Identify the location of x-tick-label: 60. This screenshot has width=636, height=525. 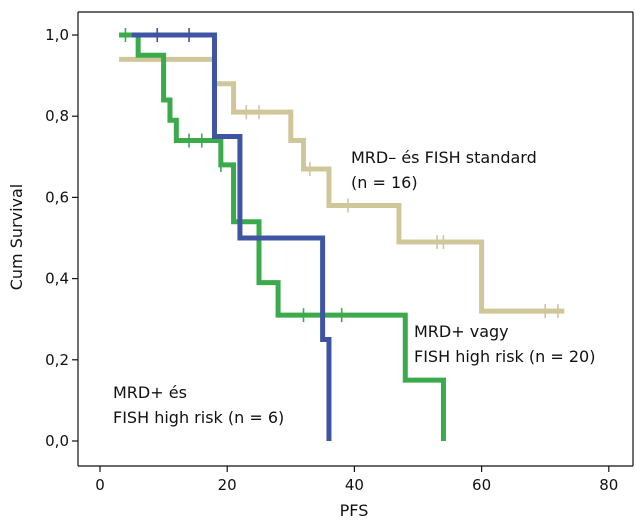
(481, 485).